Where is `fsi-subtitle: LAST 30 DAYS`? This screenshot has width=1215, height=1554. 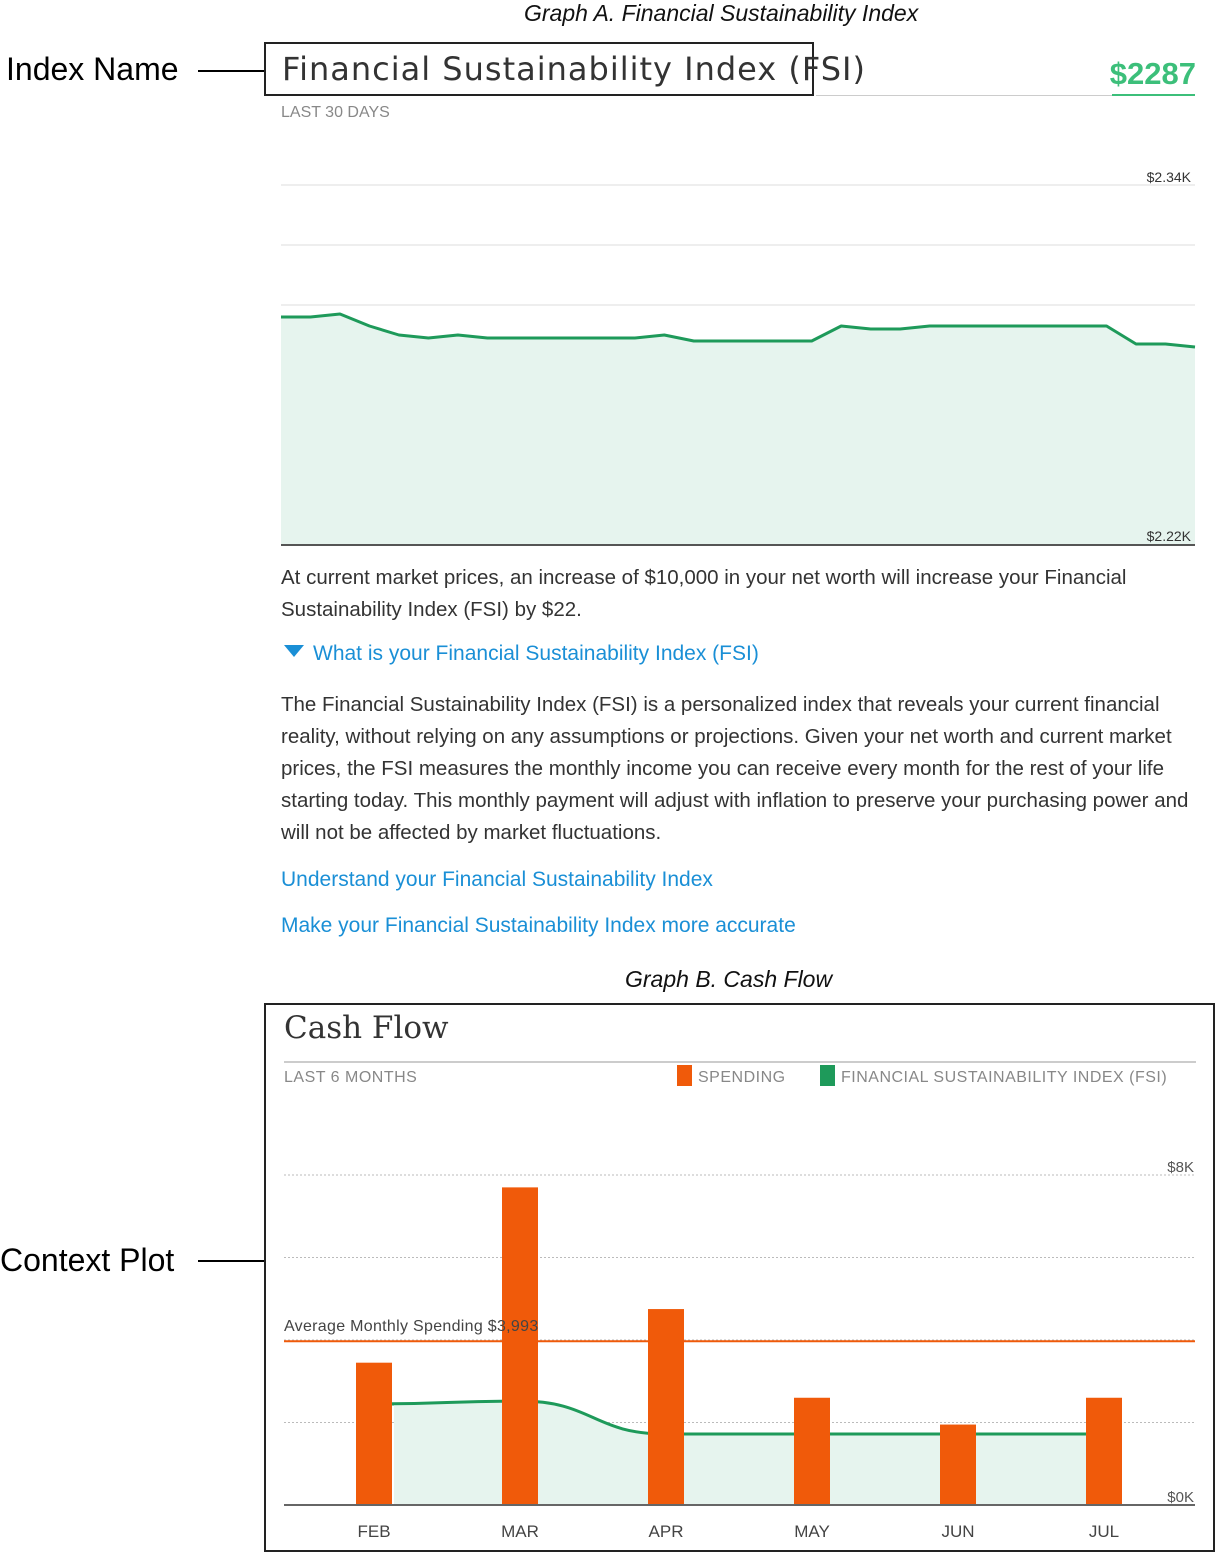 fsi-subtitle: LAST 30 DAYS is located at coordinates (335, 112).